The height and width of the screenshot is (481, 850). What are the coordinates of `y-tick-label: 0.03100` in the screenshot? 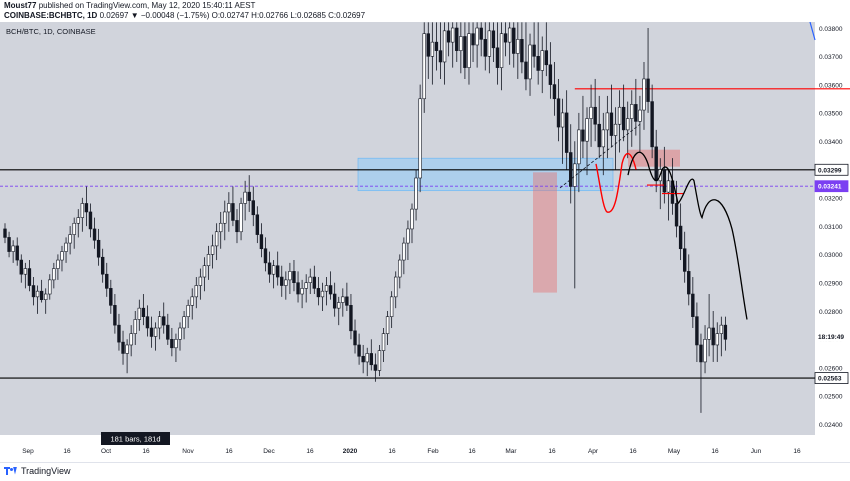 It's located at (831, 227).